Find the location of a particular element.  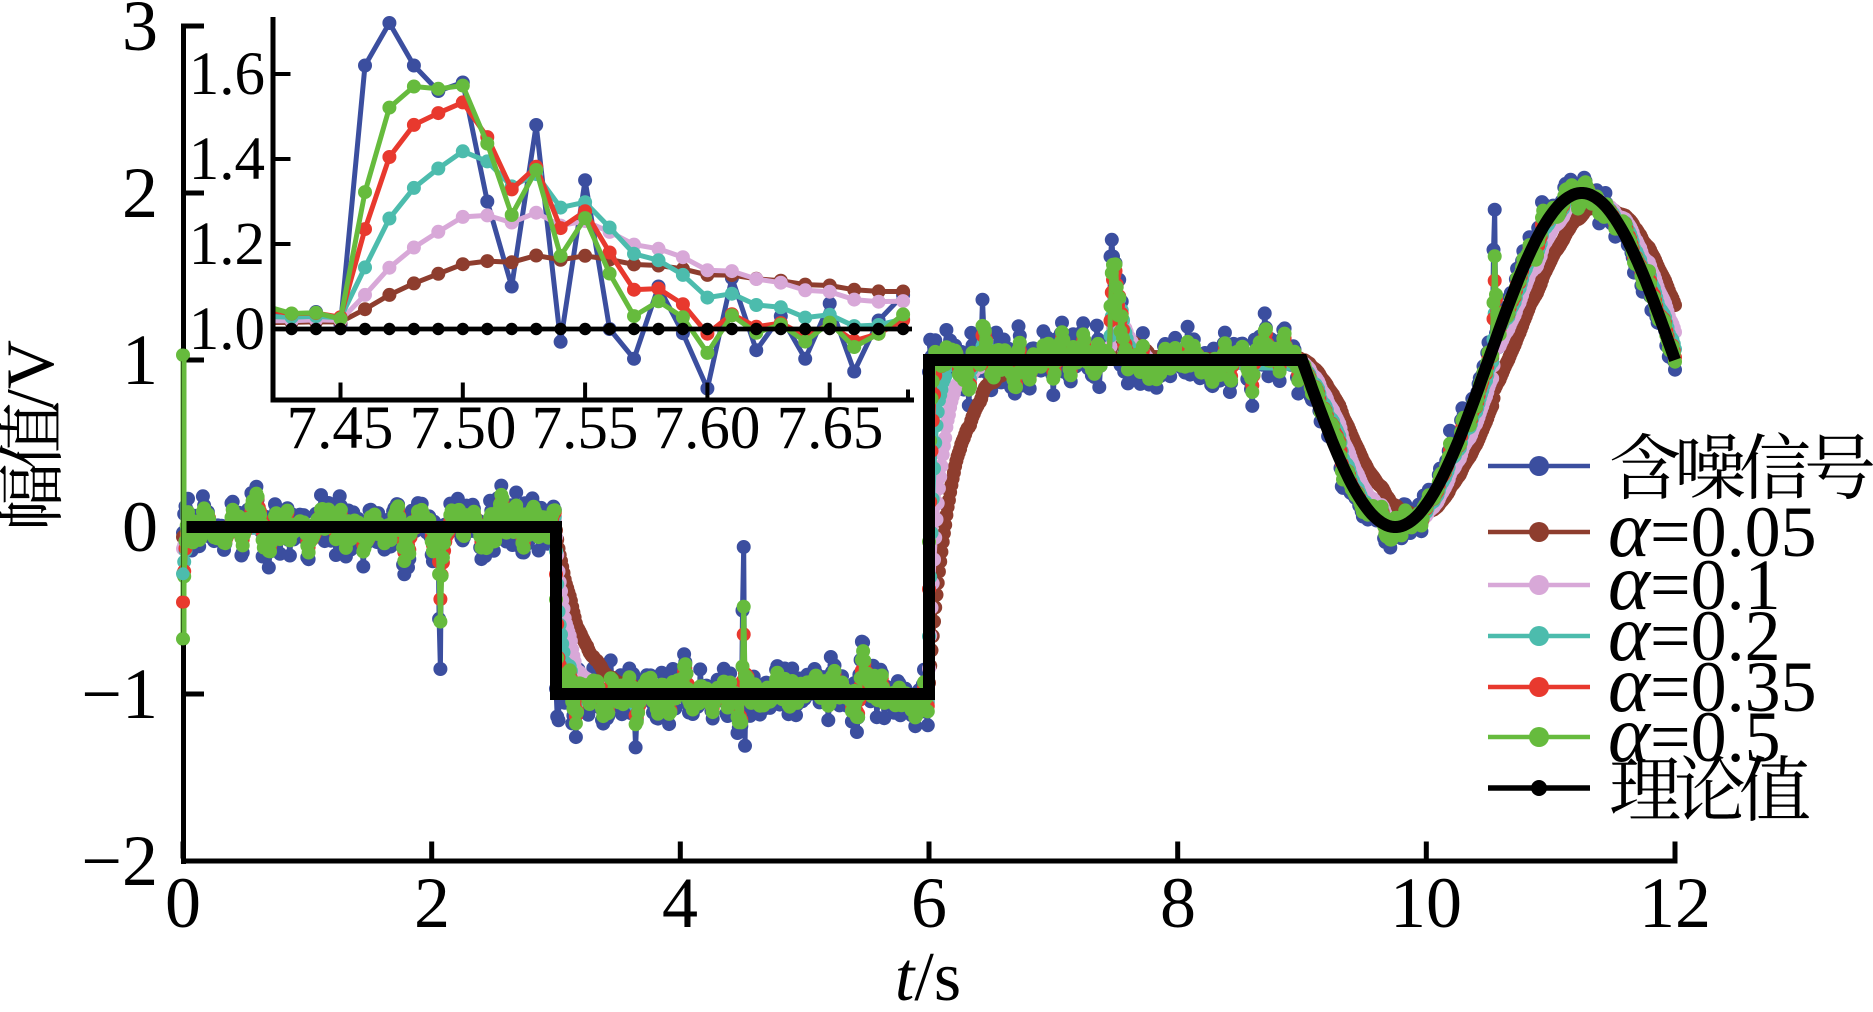

svg-text: t/s is located at coordinates (928, 973).